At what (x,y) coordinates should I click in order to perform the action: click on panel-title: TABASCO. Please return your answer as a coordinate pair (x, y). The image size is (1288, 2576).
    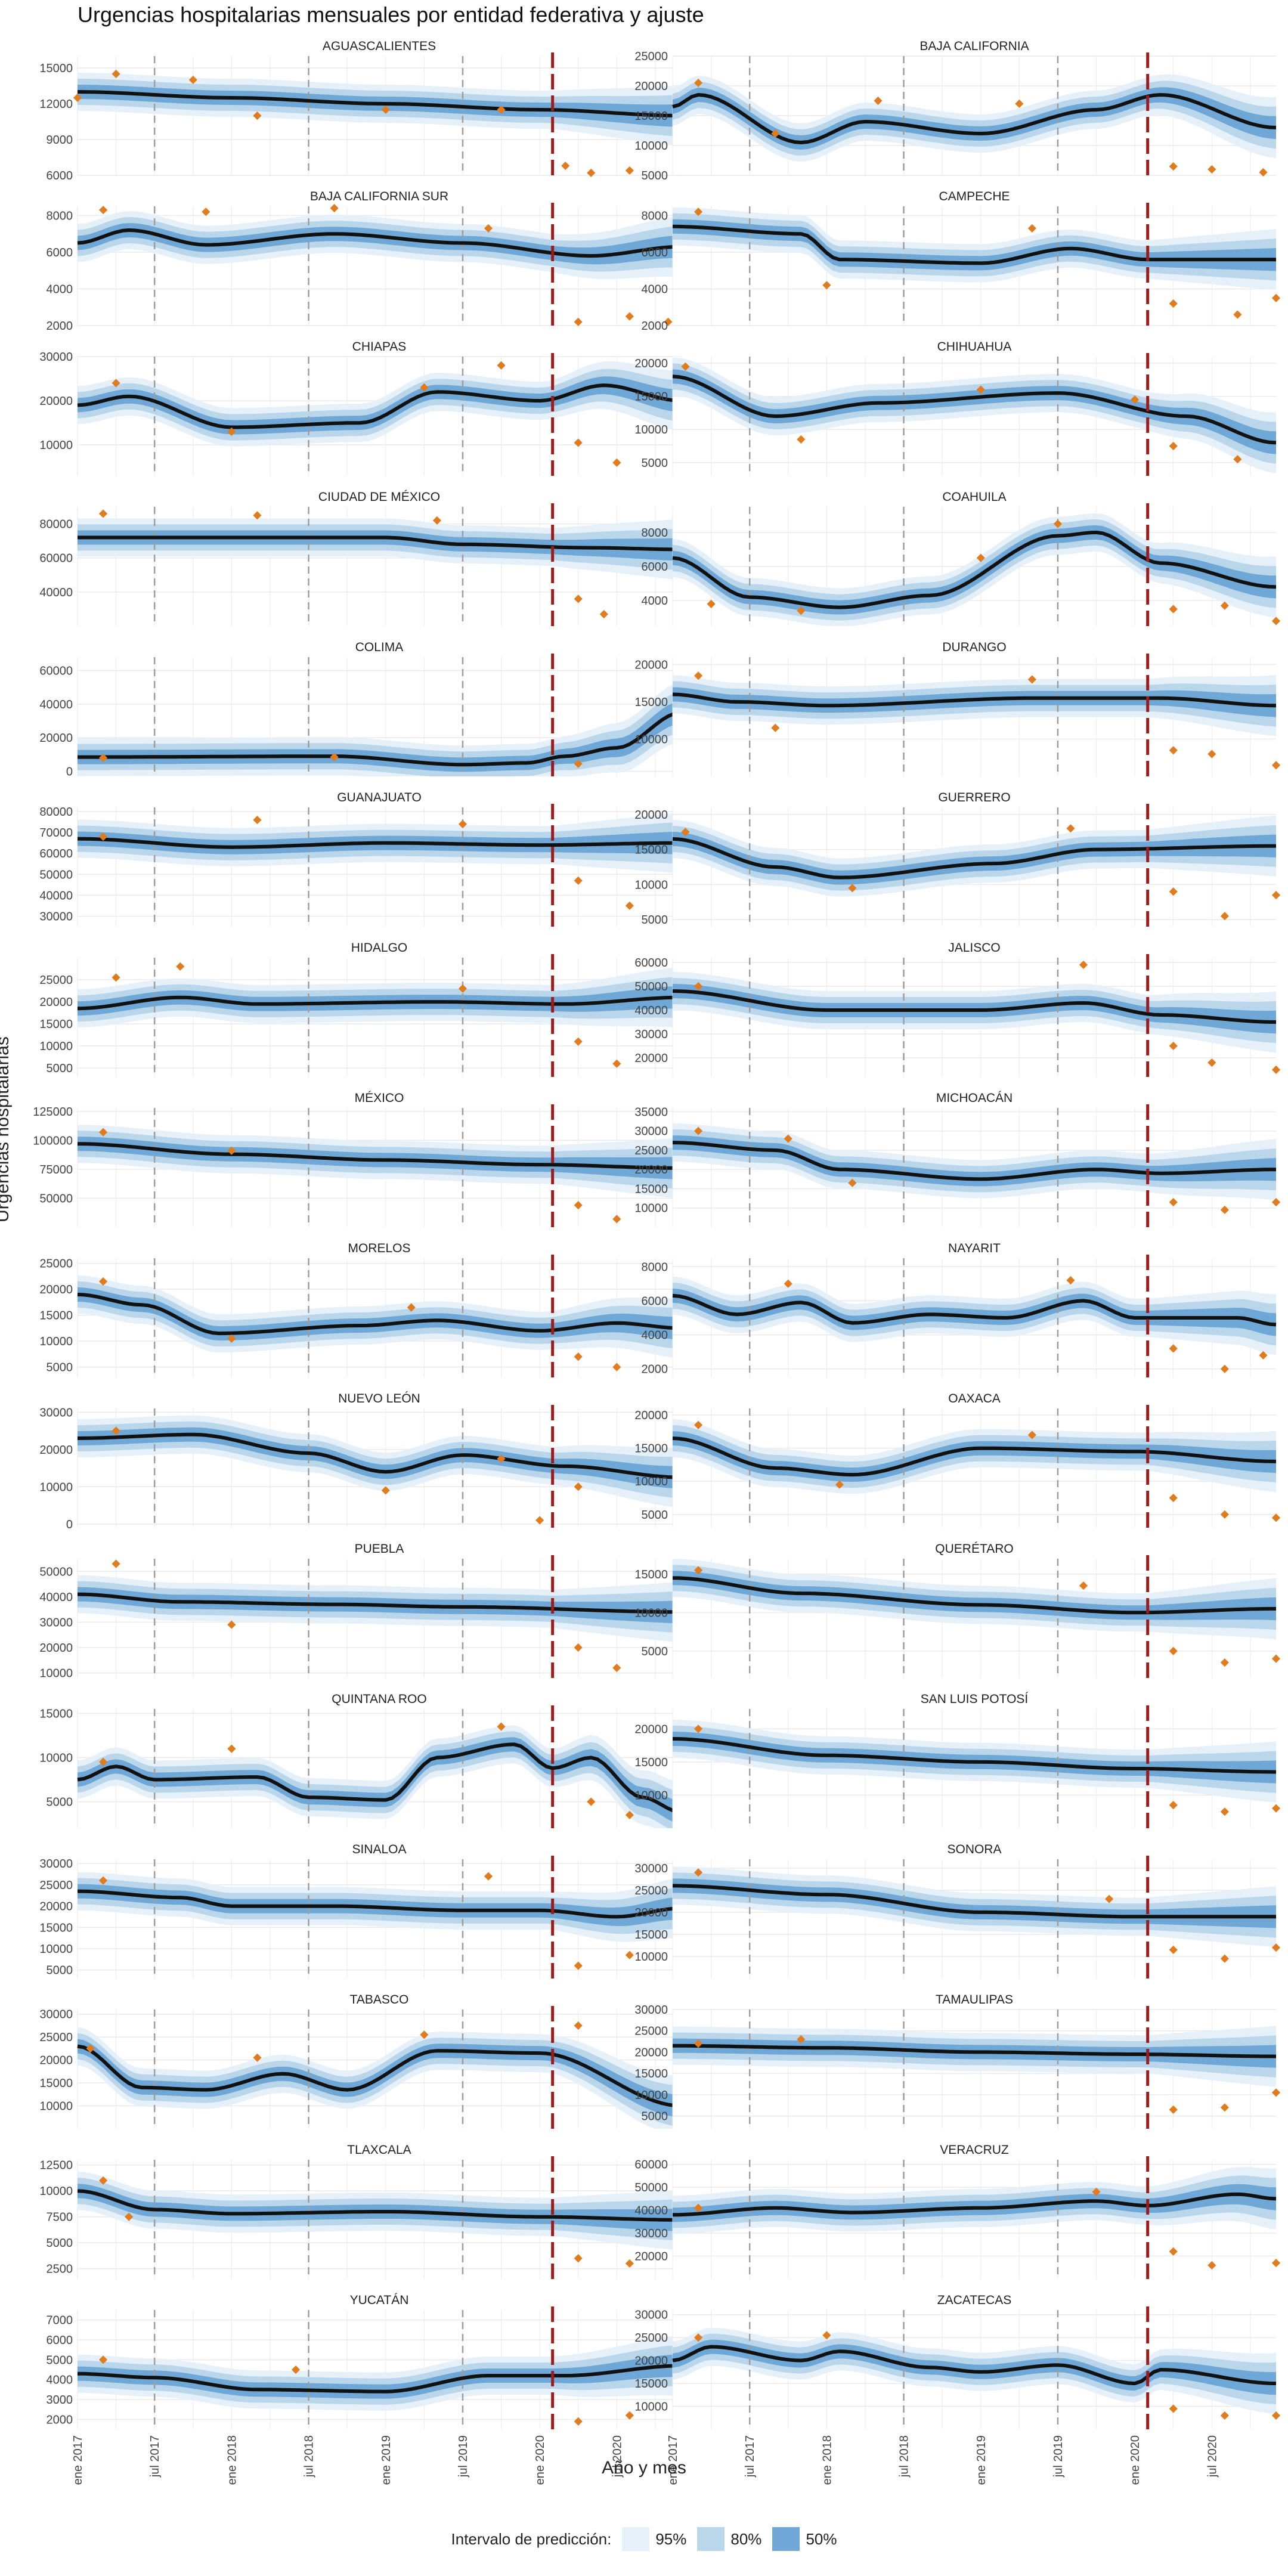
    Looking at the image, I should click on (379, 2000).